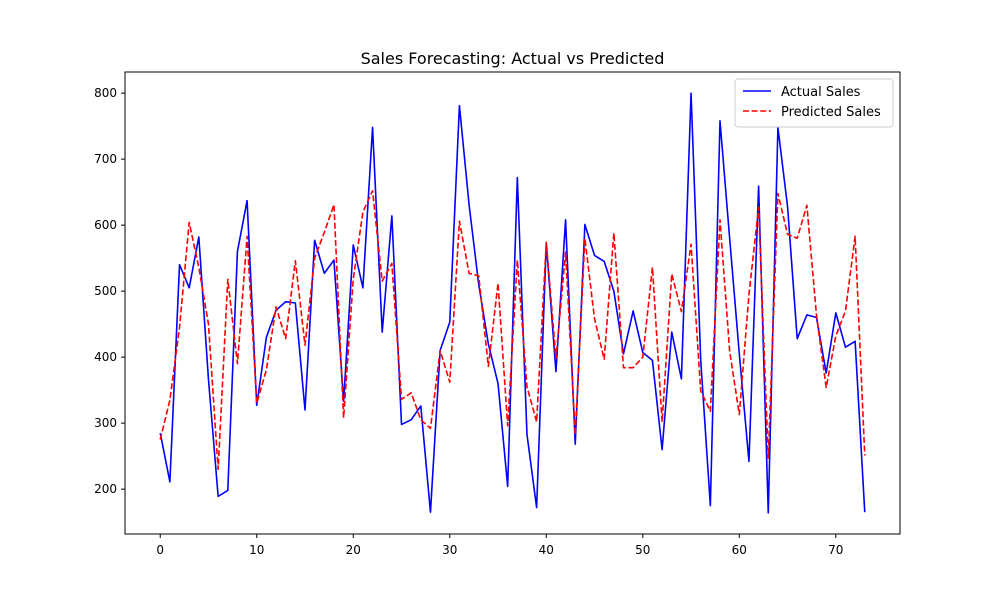 This screenshot has width=1000, height=604. What do you see at coordinates (513, 58) in the screenshot?
I see `chart-title: Sales Forecasting: Actual vs Predicted` at bounding box center [513, 58].